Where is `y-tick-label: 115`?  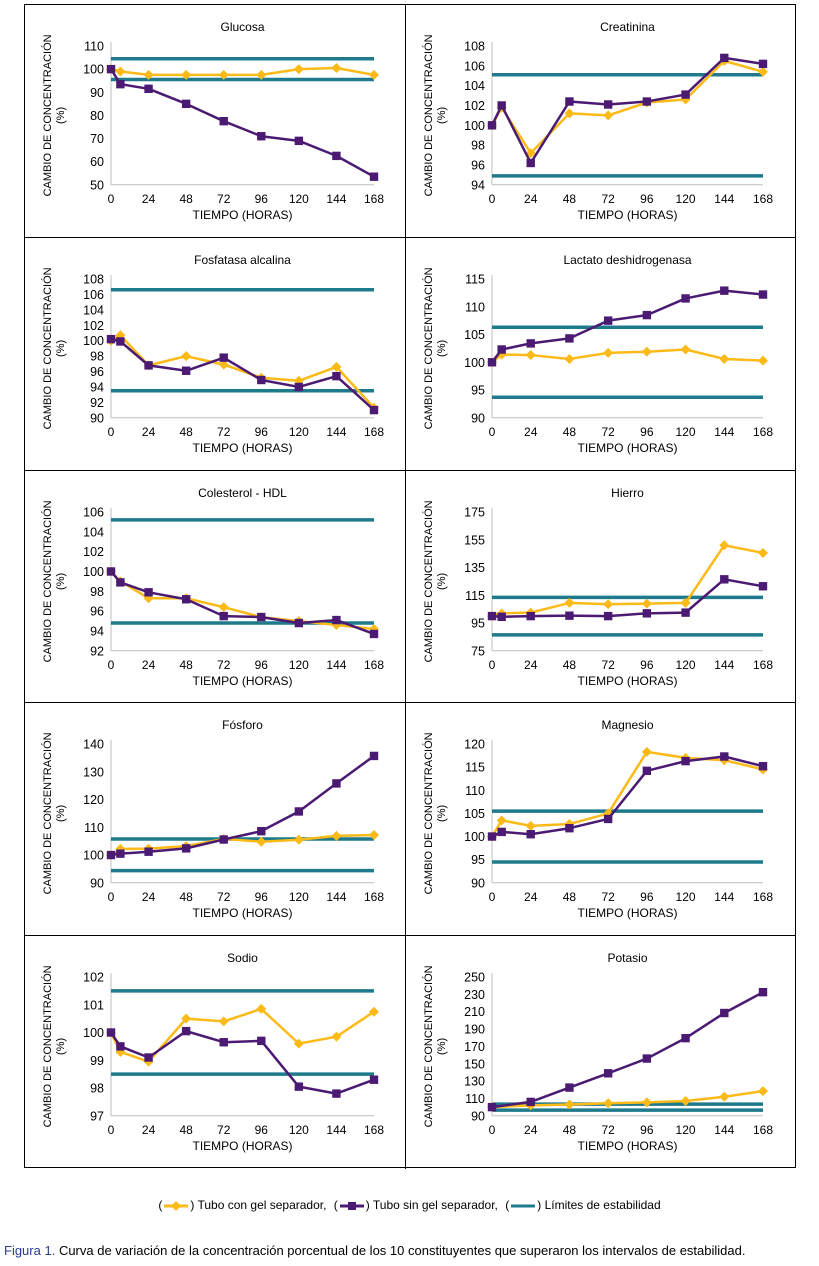 y-tick-label: 115 is located at coordinates (475, 279).